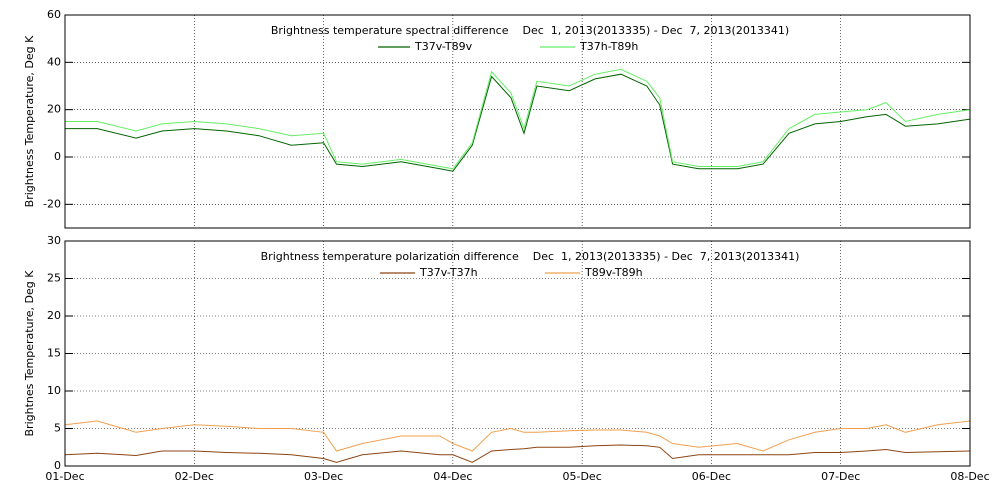 The width and height of the screenshot is (1000, 500). What do you see at coordinates (969, 476) in the screenshot?
I see `x-tick-label: 08-Dec` at bounding box center [969, 476].